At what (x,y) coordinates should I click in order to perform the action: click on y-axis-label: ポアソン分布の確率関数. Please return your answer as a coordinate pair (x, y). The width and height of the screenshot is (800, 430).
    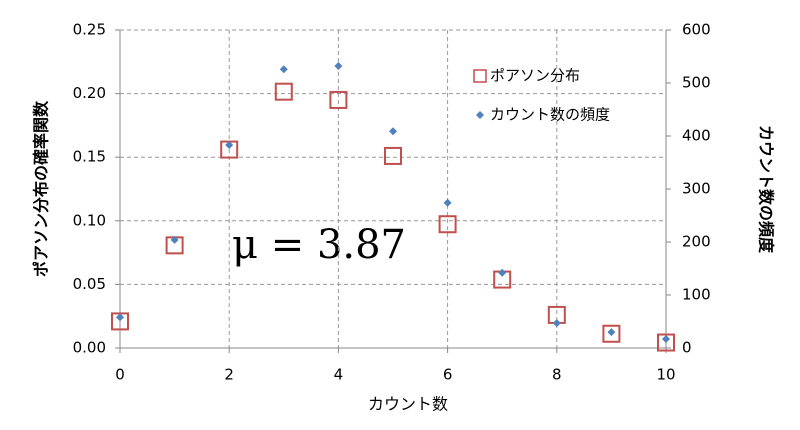
    Looking at the image, I should click on (41, 188).